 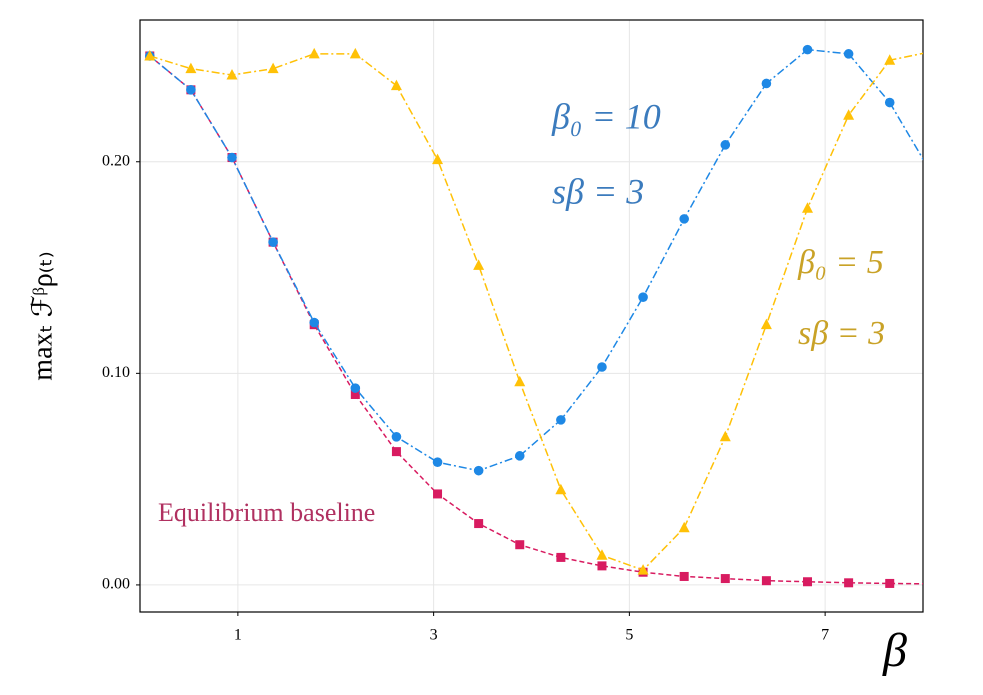 What do you see at coordinates (116, 372) in the screenshot?
I see `y-tick-label: 0.10` at bounding box center [116, 372].